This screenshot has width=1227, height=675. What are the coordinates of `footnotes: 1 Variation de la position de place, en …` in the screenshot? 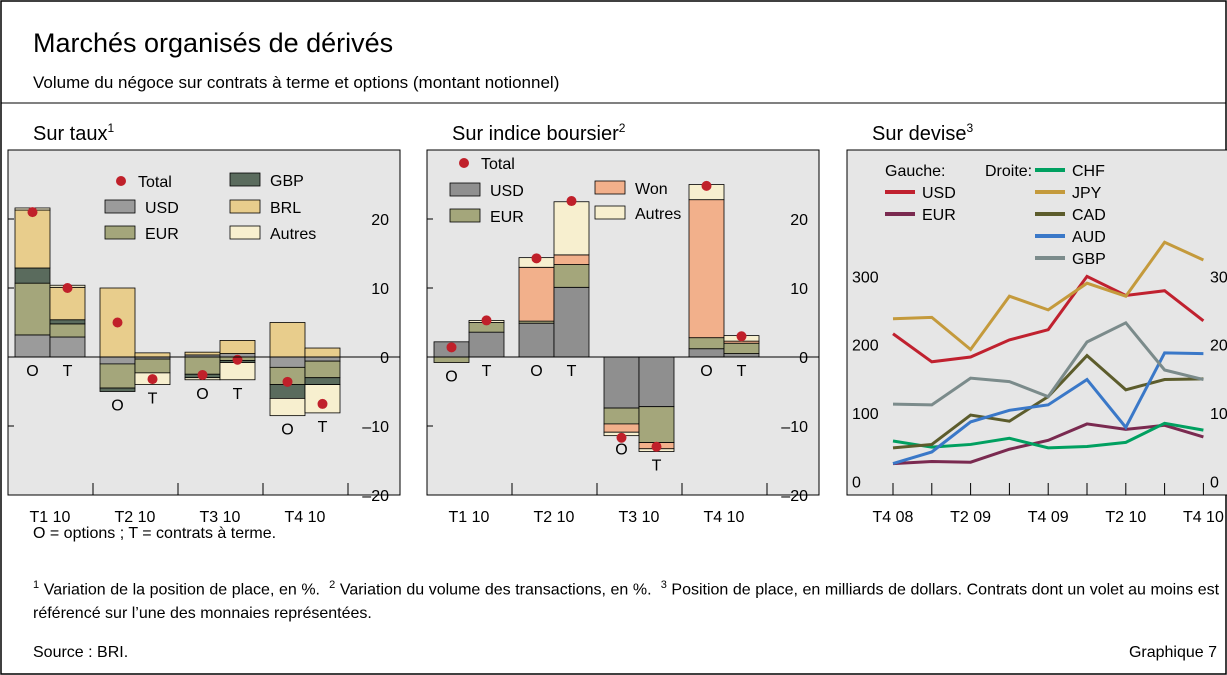 It's located at (626, 599).